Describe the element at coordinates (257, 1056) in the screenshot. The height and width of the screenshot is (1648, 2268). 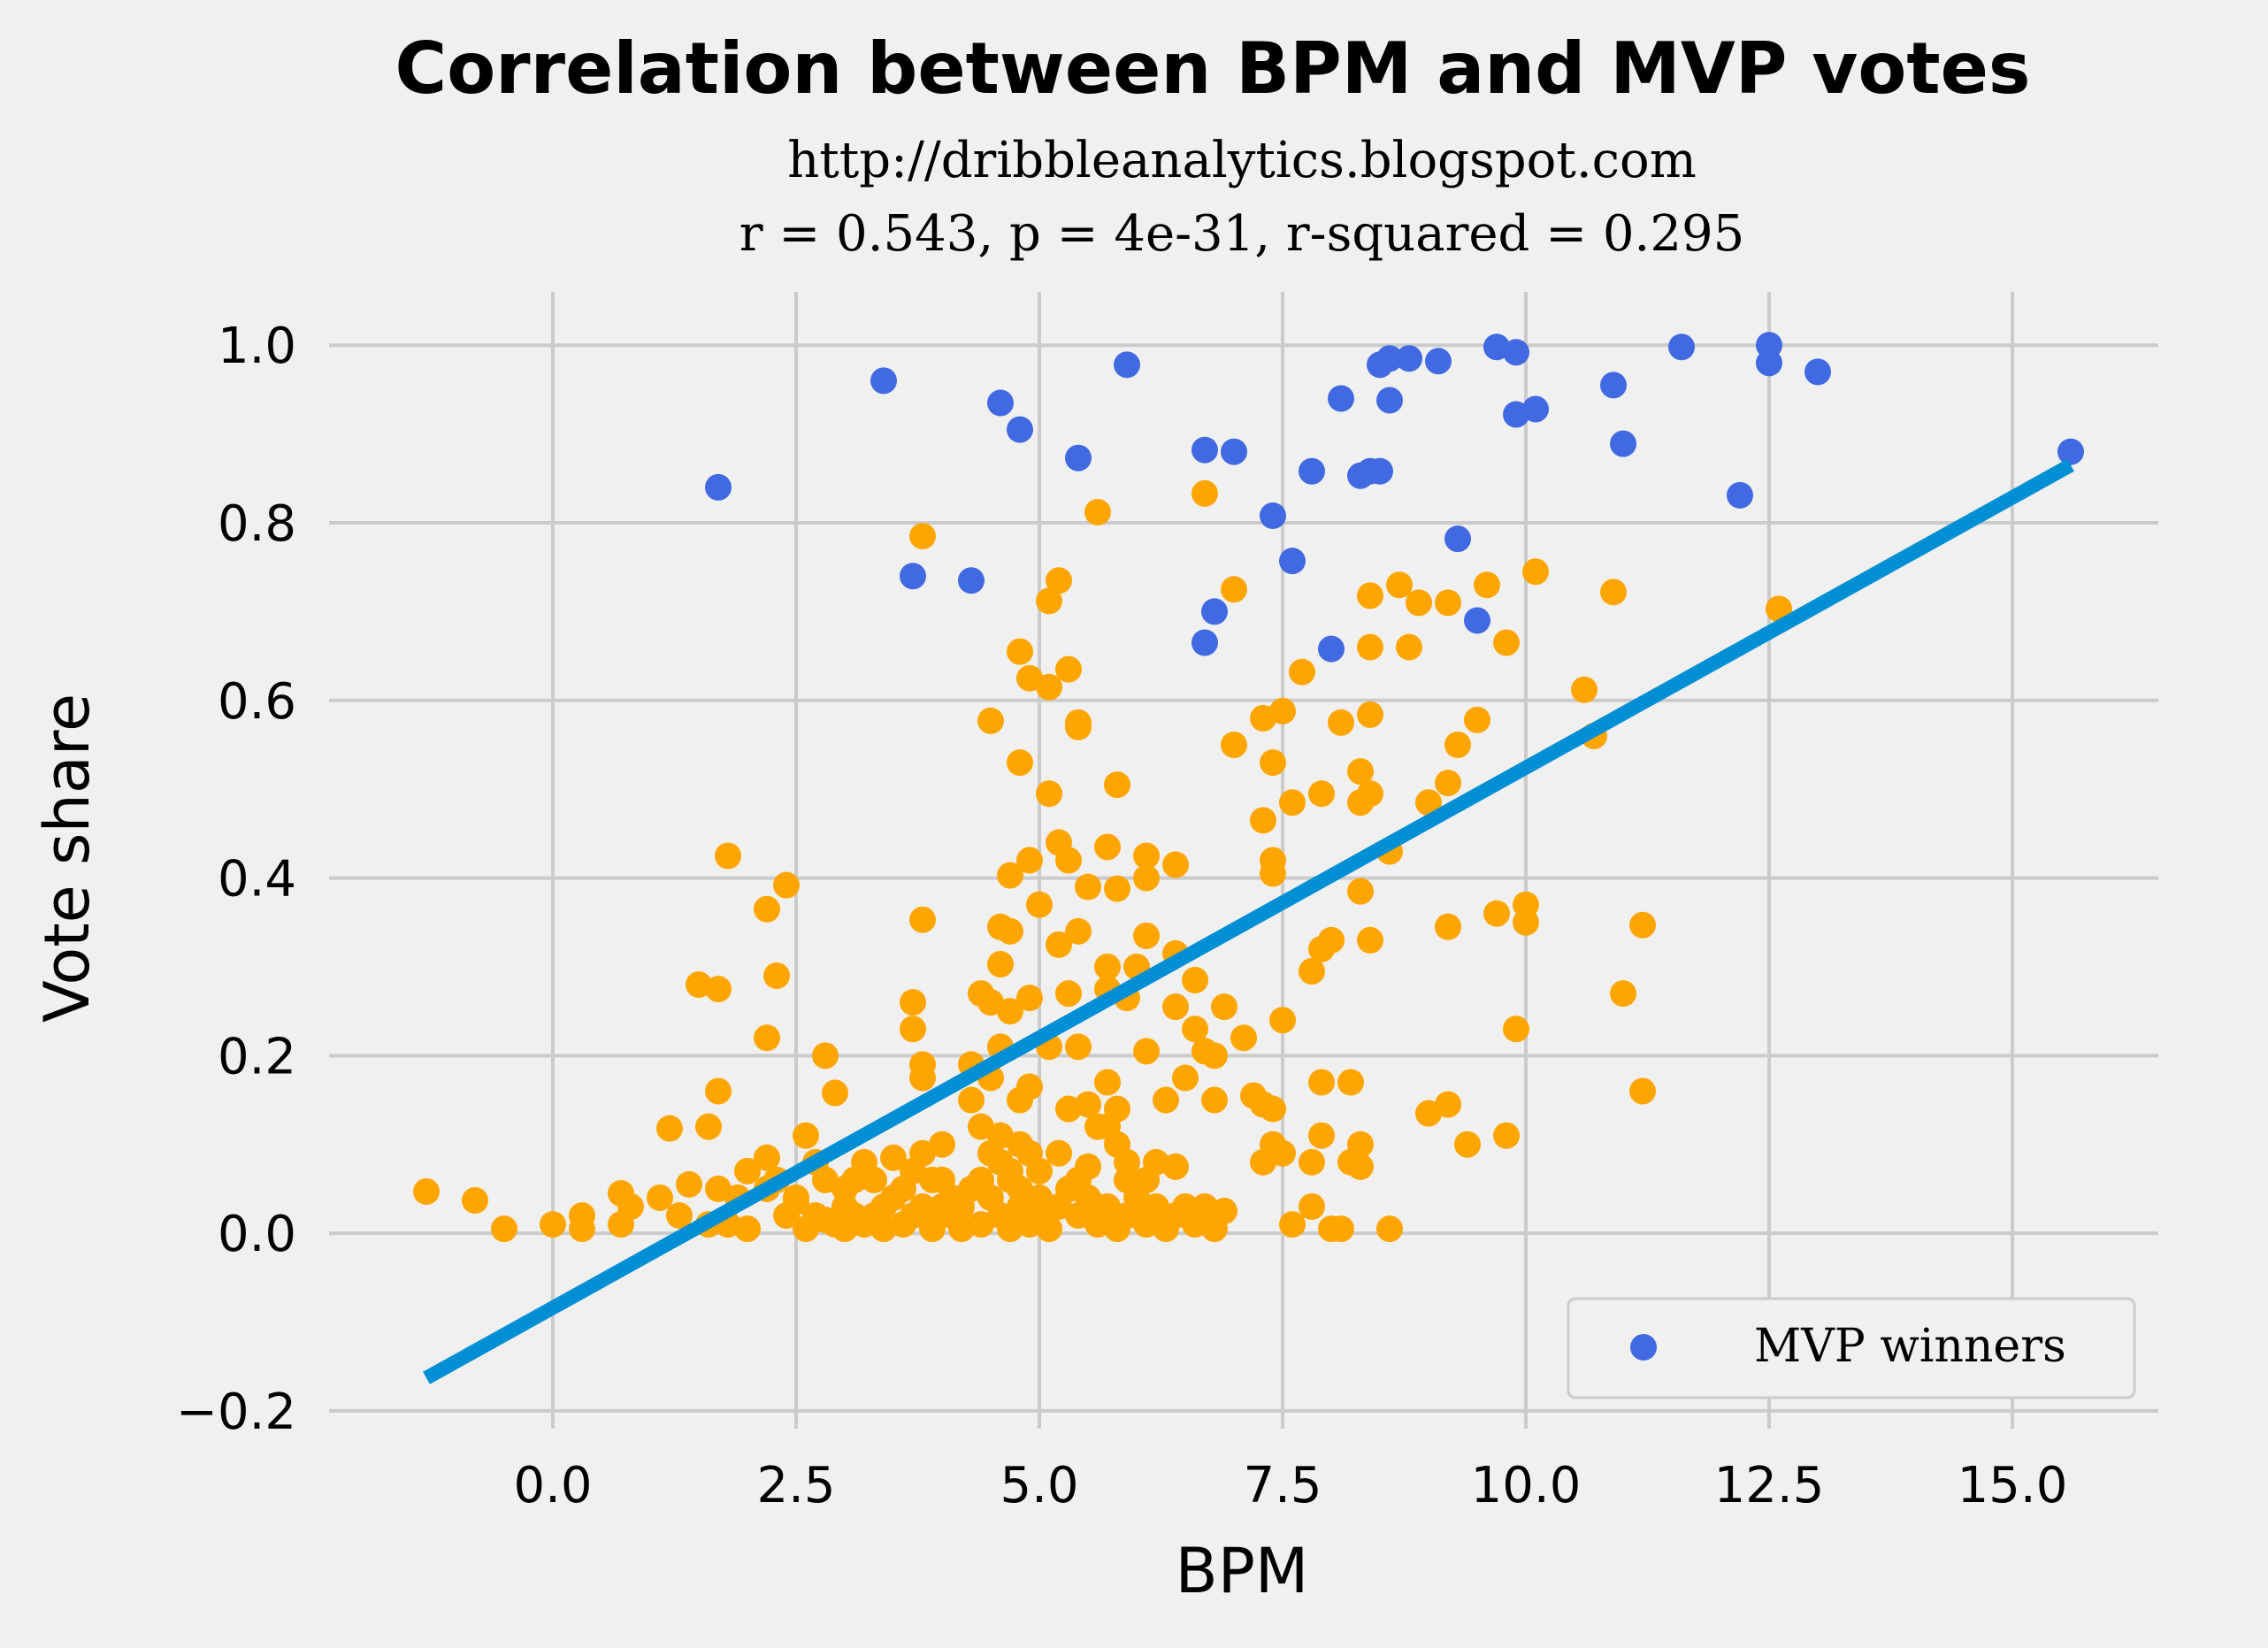
I see `y-tick-label: 0.2` at that location.